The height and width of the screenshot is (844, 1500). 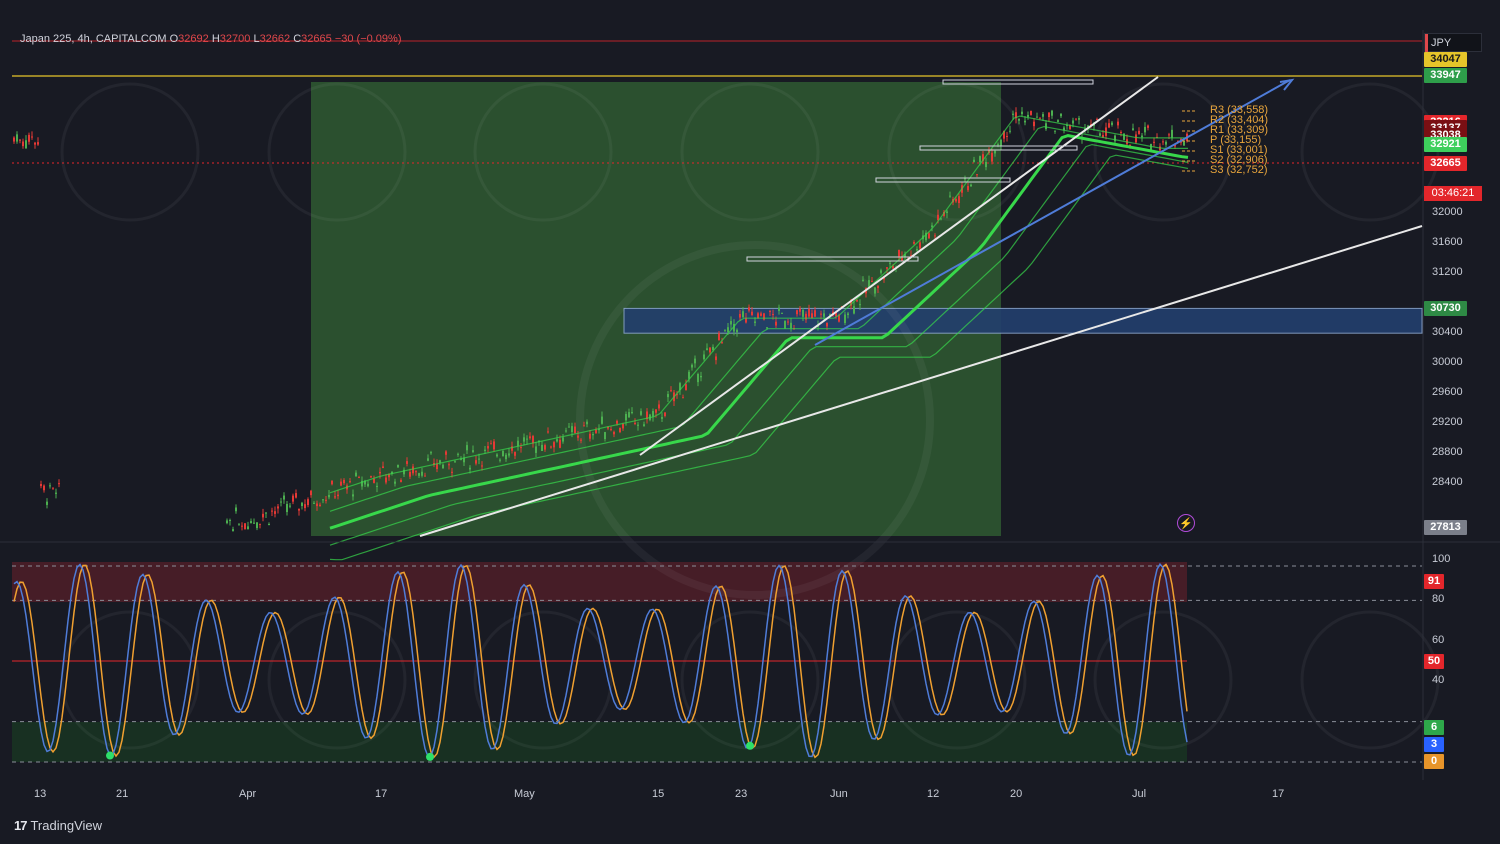 What do you see at coordinates (1239, 120) in the screenshot?
I see `pivot-label: R2 (33,404)` at bounding box center [1239, 120].